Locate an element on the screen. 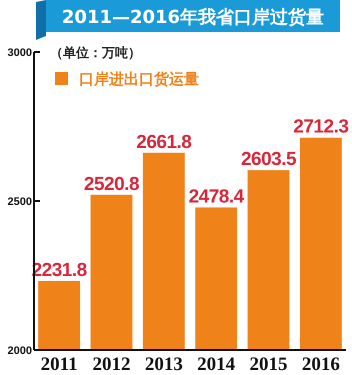 The height and width of the screenshot is (375, 352). annotation: （单位：万吨） is located at coordinates (95, 53).